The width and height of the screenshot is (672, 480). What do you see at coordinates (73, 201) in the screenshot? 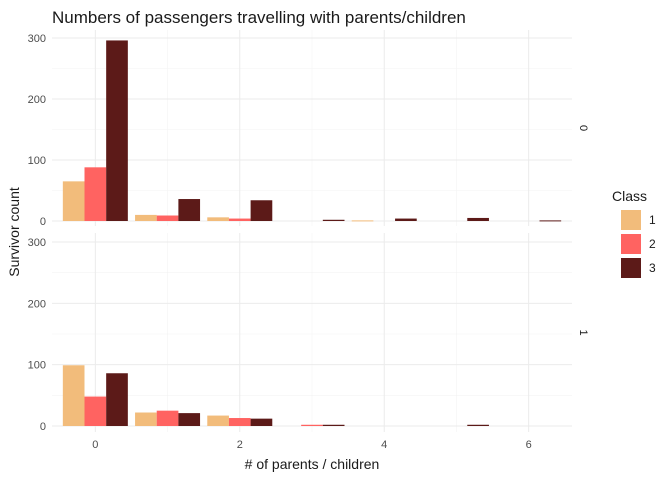
I see `bar-facet0-class1-x0` at bounding box center [73, 201].